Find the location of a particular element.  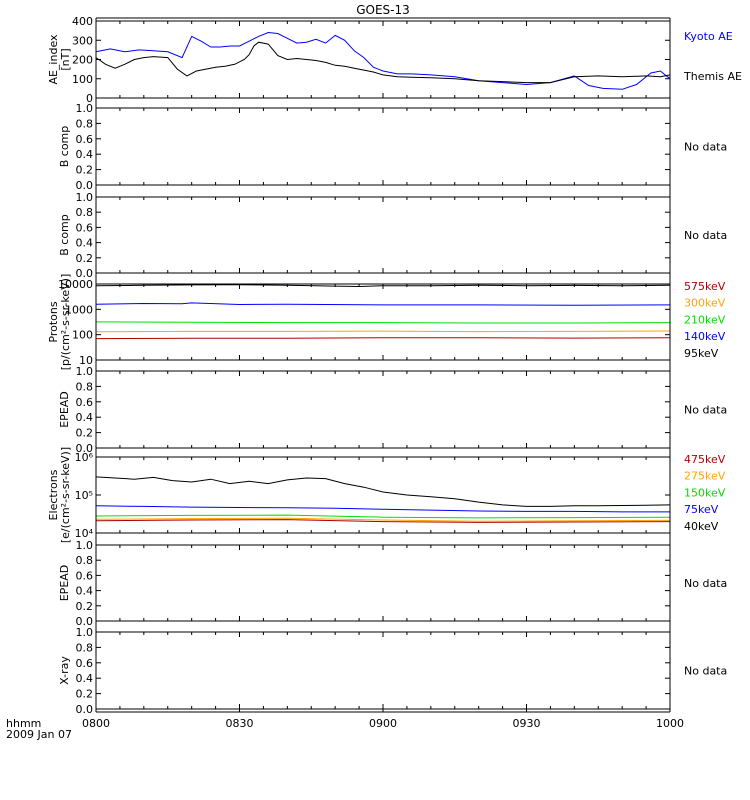

series-line-themis-ae is located at coordinates (383, 62).